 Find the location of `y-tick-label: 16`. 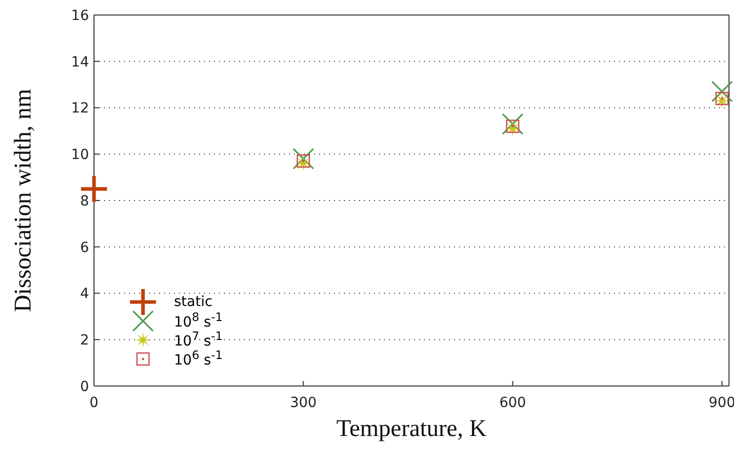

y-tick-label: 16 is located at coordinates (80, 16).